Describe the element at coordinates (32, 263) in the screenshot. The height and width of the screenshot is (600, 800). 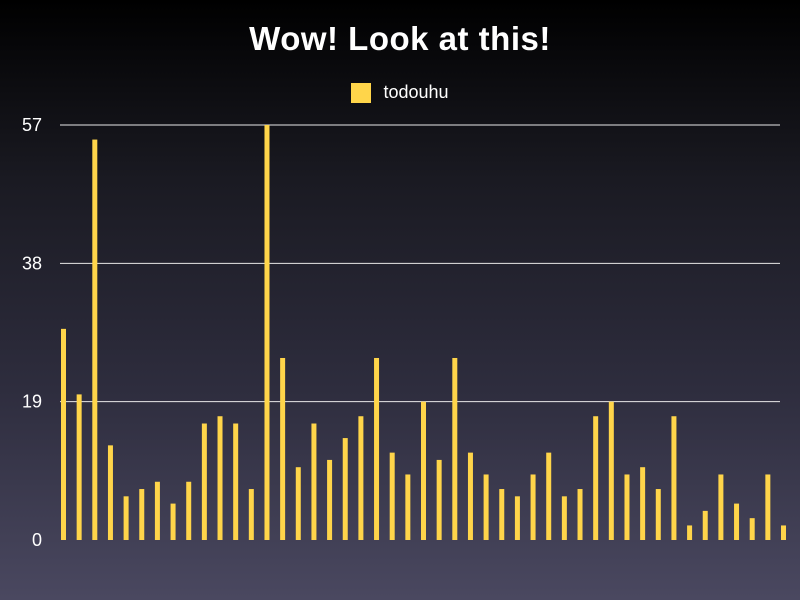
I see `y-tick-label: 38` at that location.